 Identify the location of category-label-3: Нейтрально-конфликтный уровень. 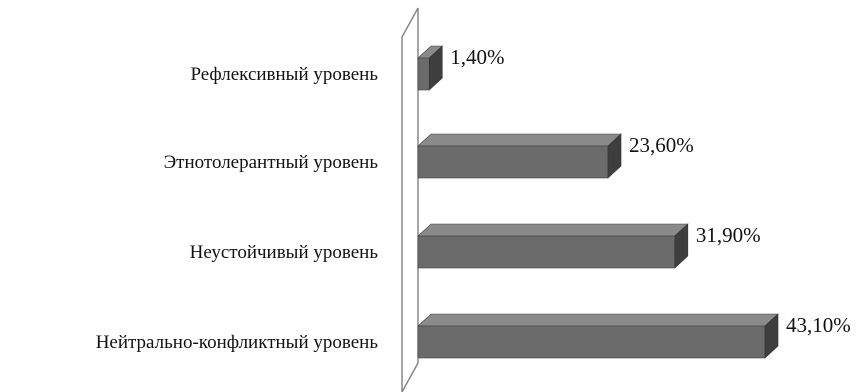
(237, 342).